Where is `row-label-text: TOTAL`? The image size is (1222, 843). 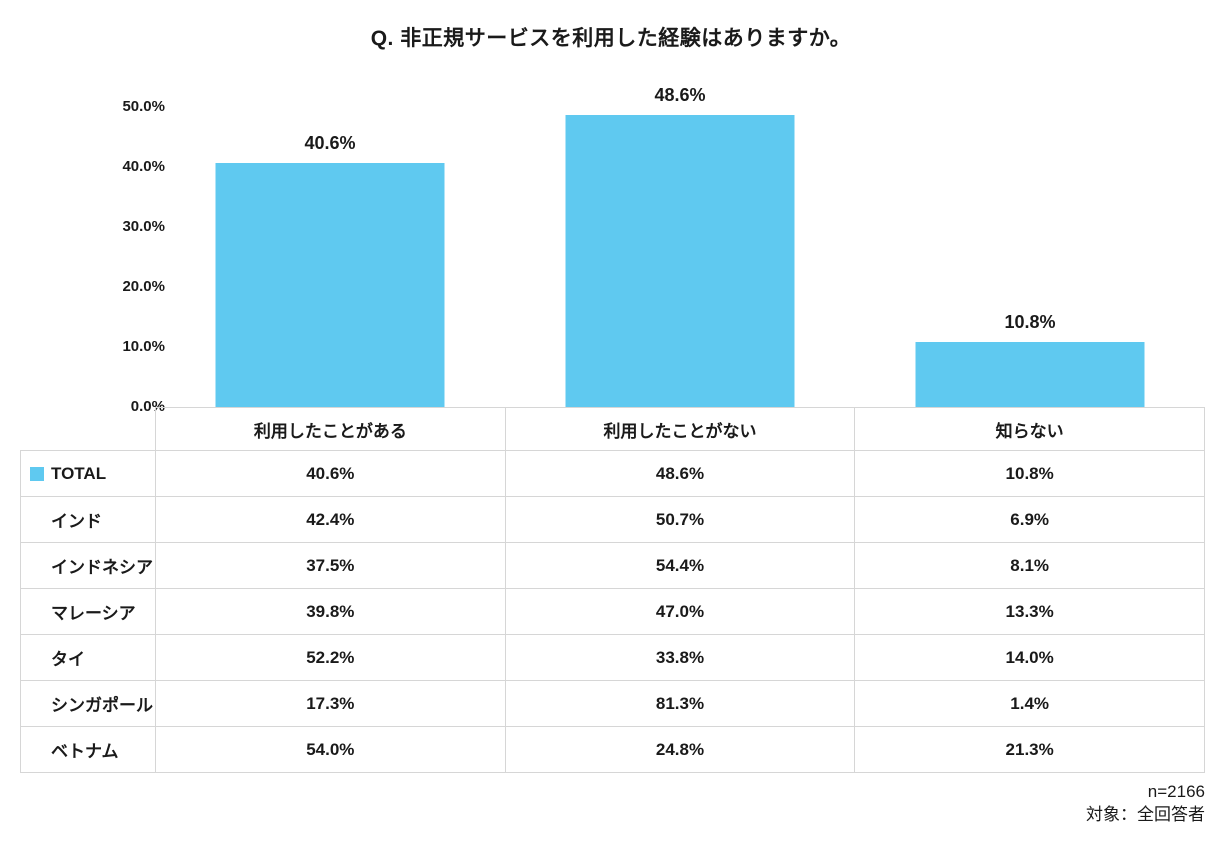 row-label-text: TOTAL is located at coordinates (79, 473).